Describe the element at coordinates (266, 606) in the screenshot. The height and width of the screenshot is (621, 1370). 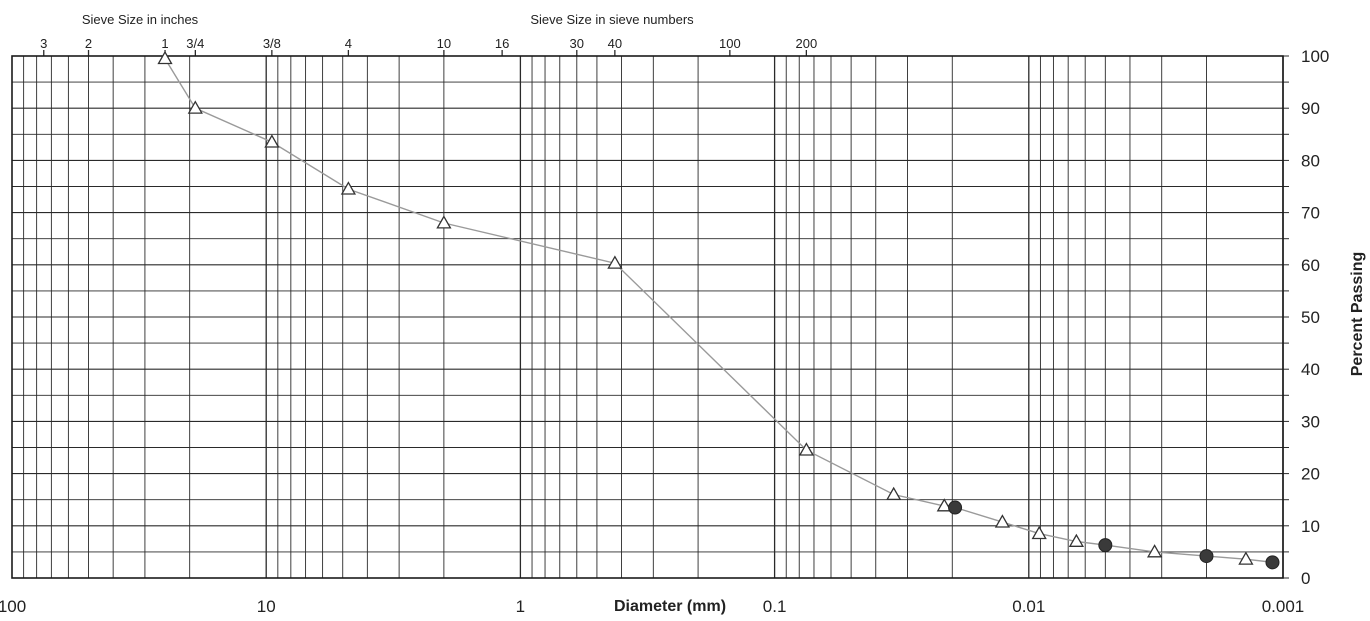
I see `x-tick-label: 10` at that location.